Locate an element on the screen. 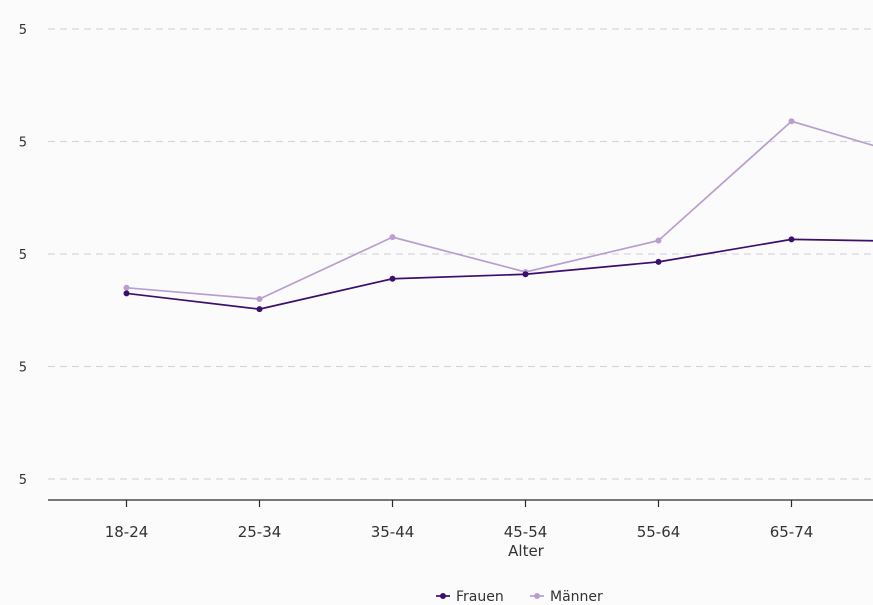 This screenshot has width=873, height=605. series-line is located at coordinates (499, 274).